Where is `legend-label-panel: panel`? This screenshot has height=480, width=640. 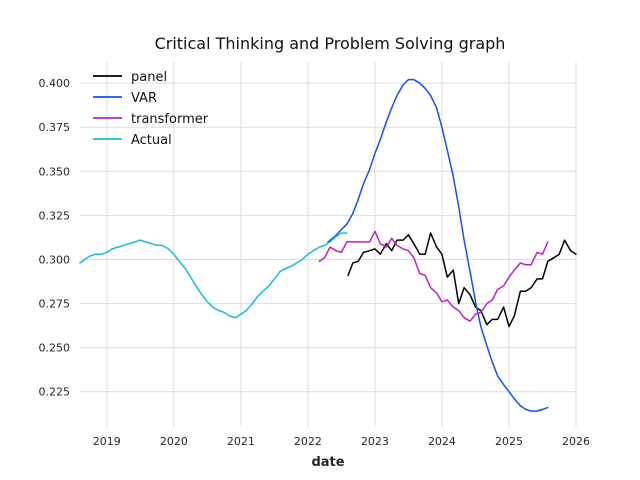
legend-label-panel: panel is located at coordinates (149, 77).